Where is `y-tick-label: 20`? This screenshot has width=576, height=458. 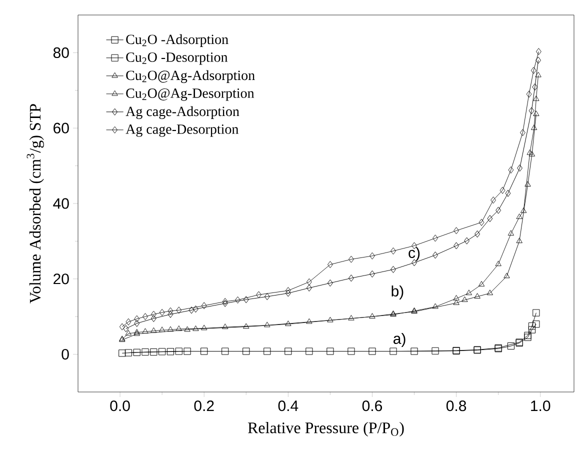
y-tick-label: 20 is located at coordinates (61, 279).